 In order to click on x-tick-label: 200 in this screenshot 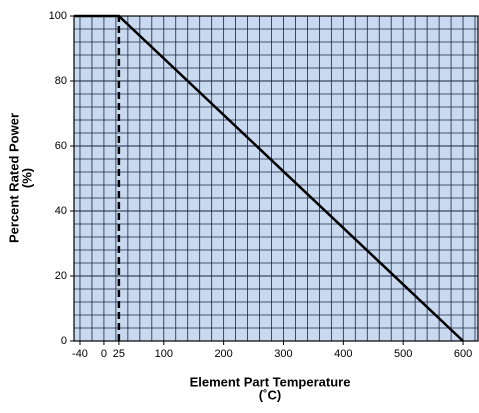, I will do `click(223, 354)`.